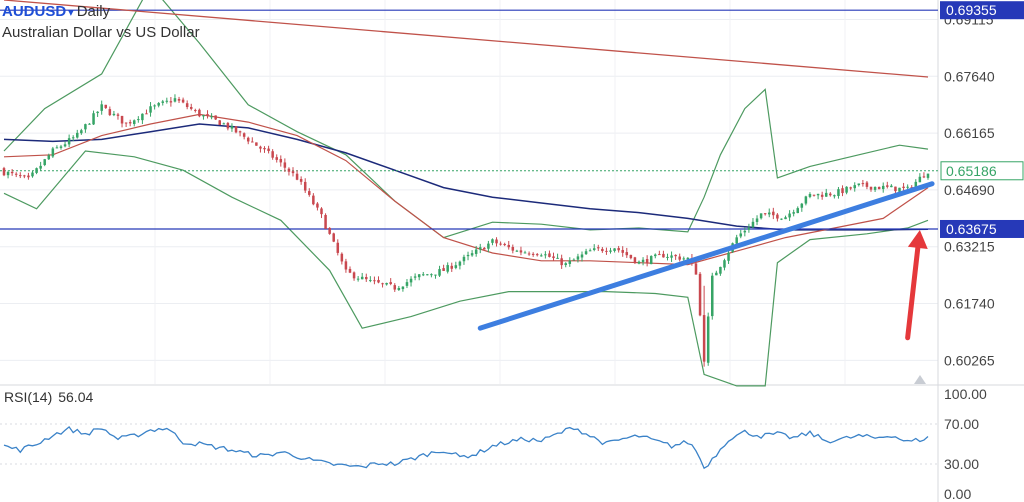 This screenshot has width=1024, height=502. What do you see at coordinates (28, 397) in the screenshot?
I see `rsi-label: RSI(14)` at bounding box center [28, 397].